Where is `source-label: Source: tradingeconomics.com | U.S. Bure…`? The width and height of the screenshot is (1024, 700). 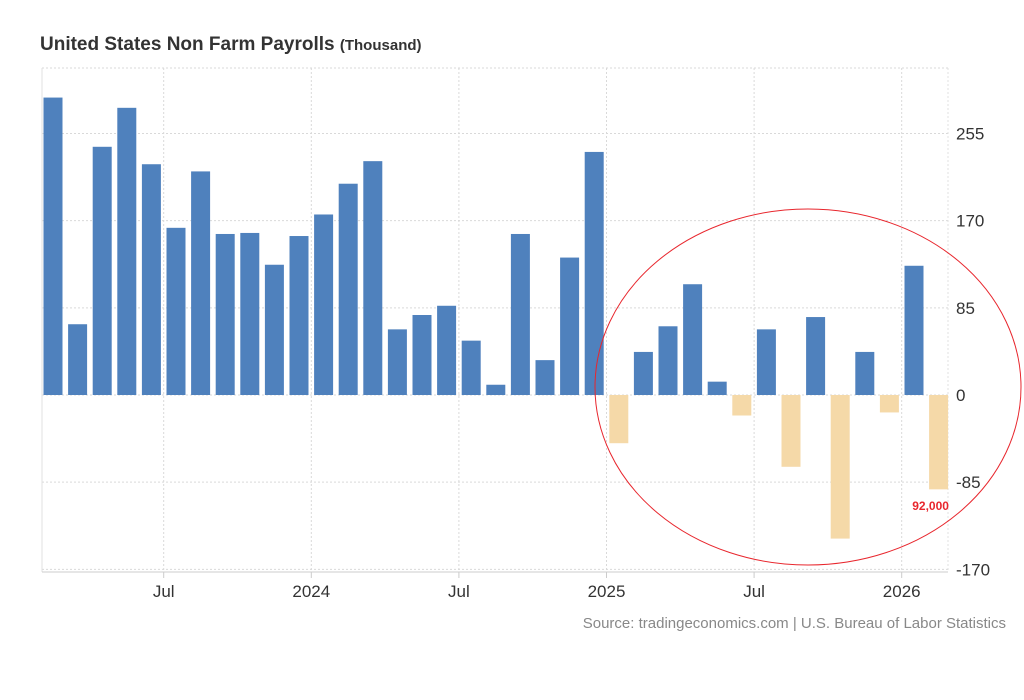
source-label: Source: tradingeconomics.com | U.S. Bure… is located at coordinates (794, 623).